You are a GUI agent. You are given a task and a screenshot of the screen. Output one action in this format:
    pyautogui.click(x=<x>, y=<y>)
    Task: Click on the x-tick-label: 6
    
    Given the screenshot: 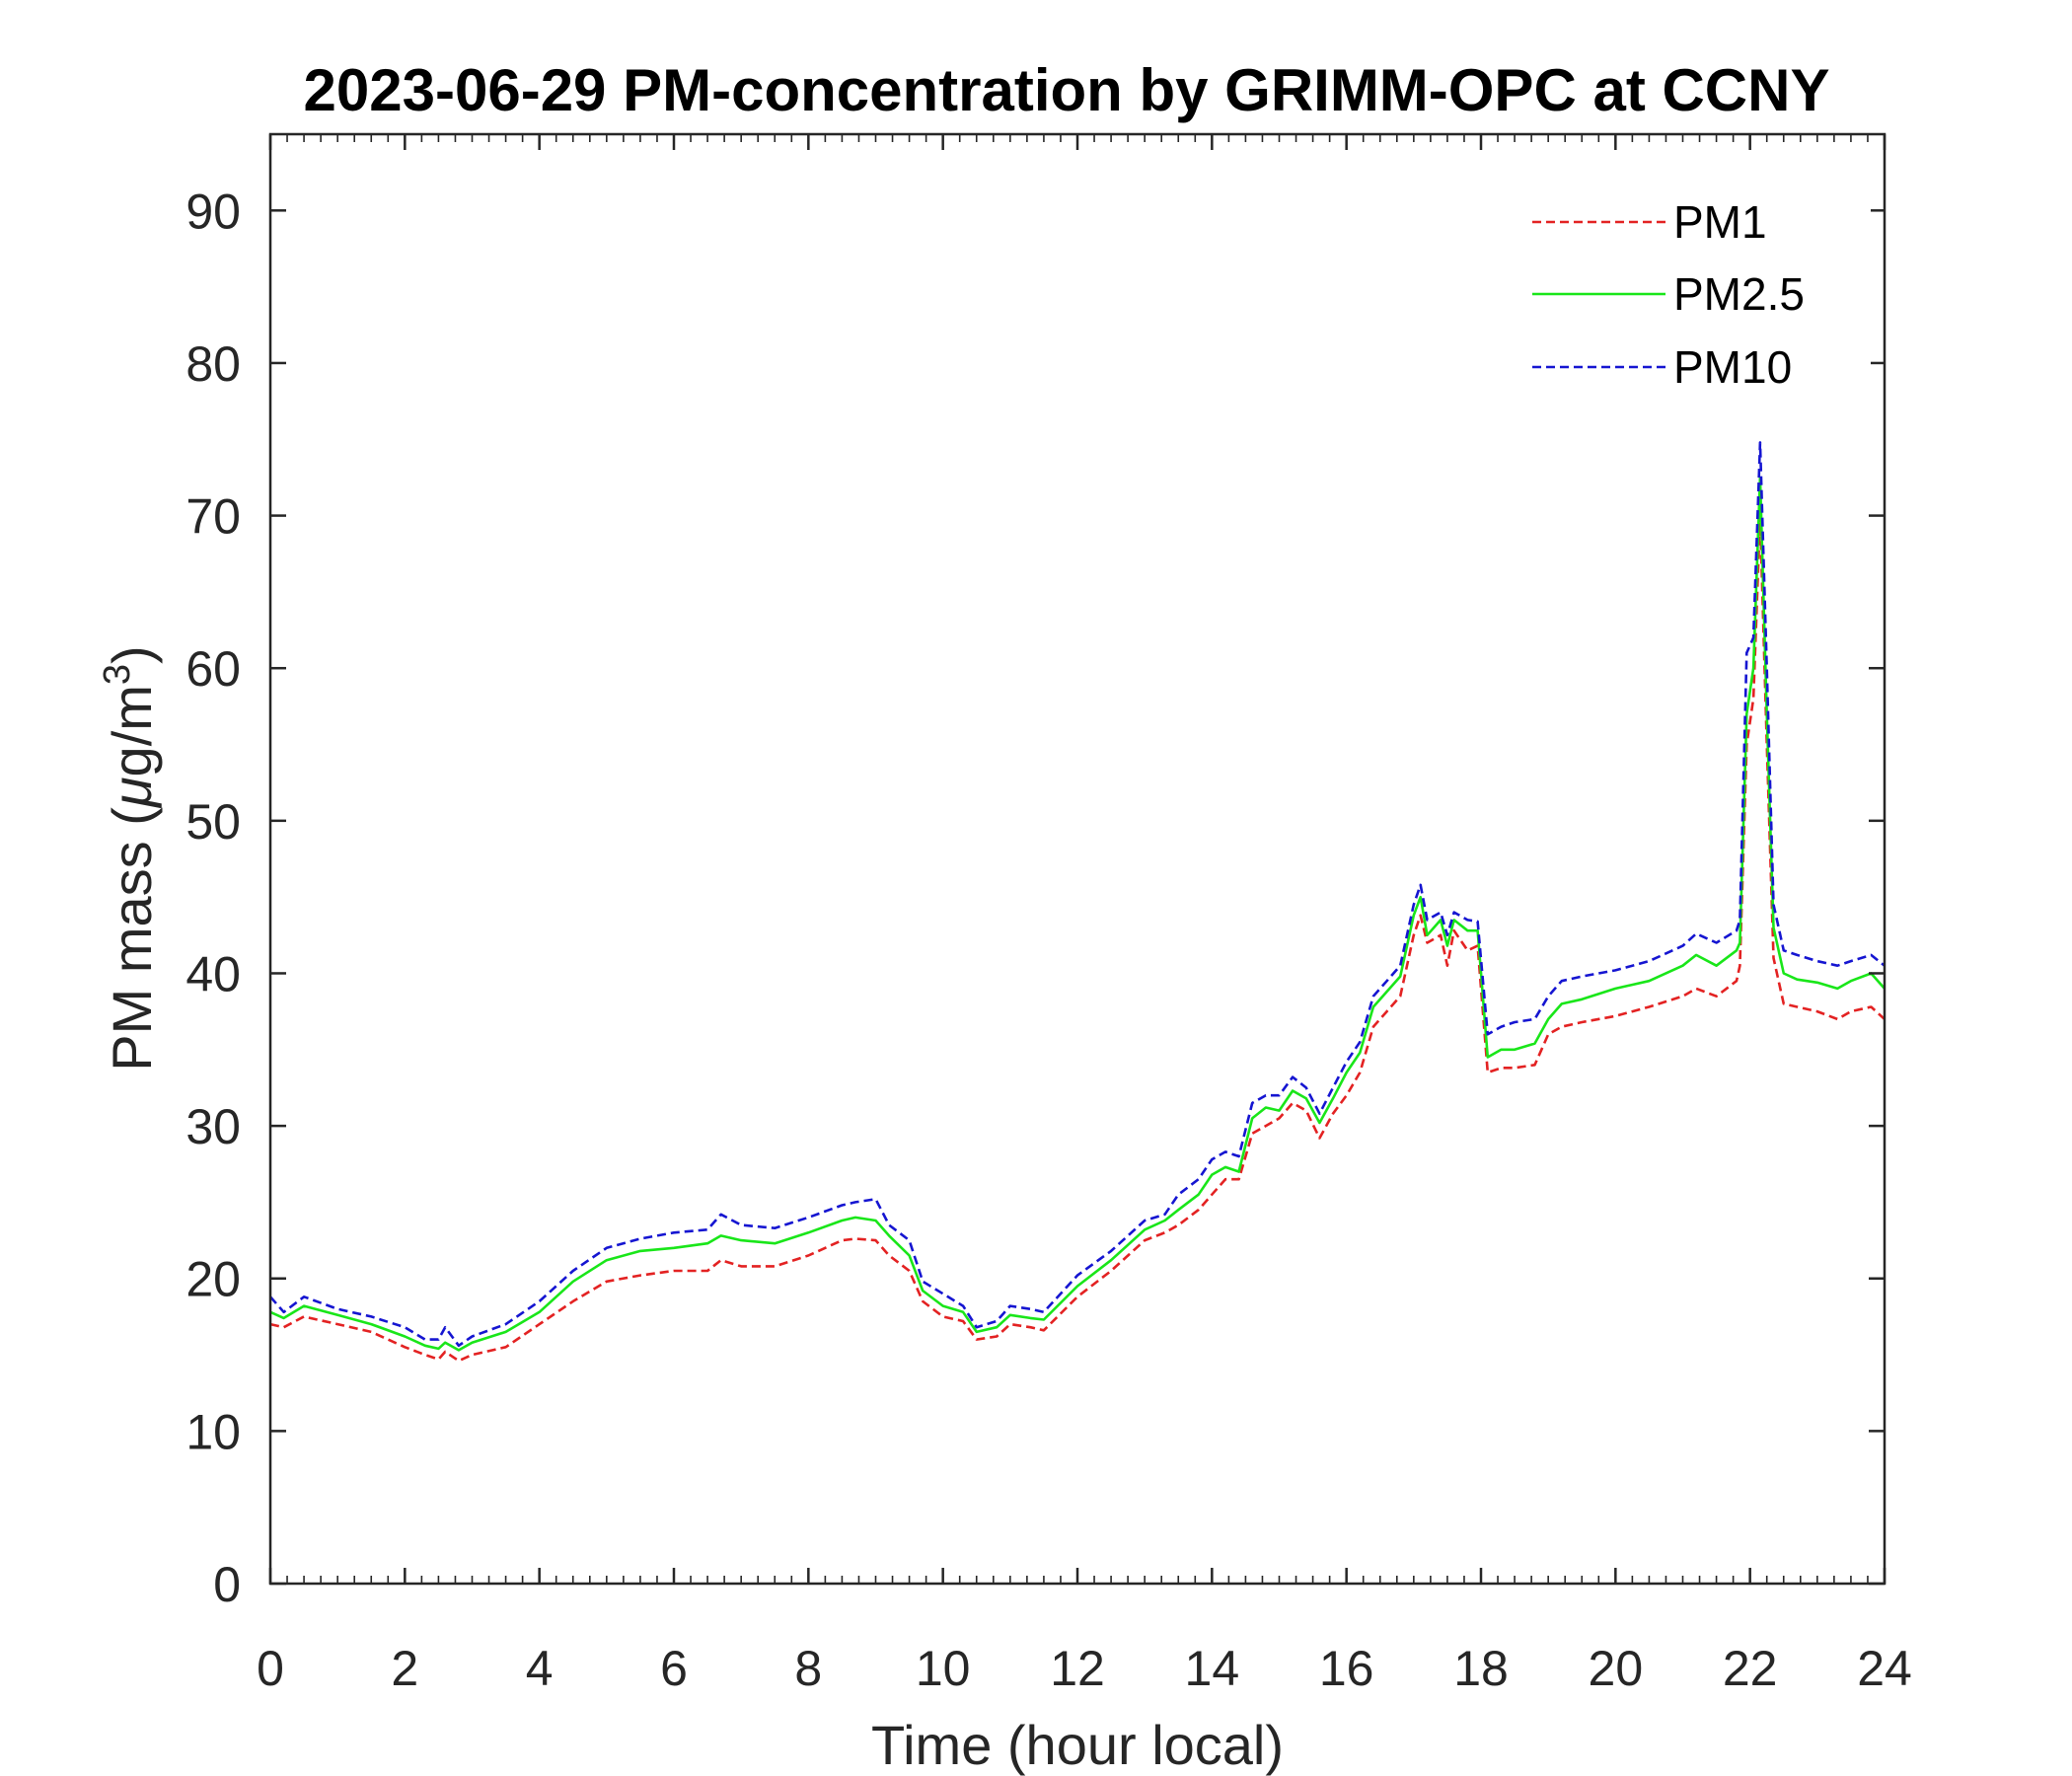 What is the action you would take?
    pyautogui.click(x=674, y=1669)
    